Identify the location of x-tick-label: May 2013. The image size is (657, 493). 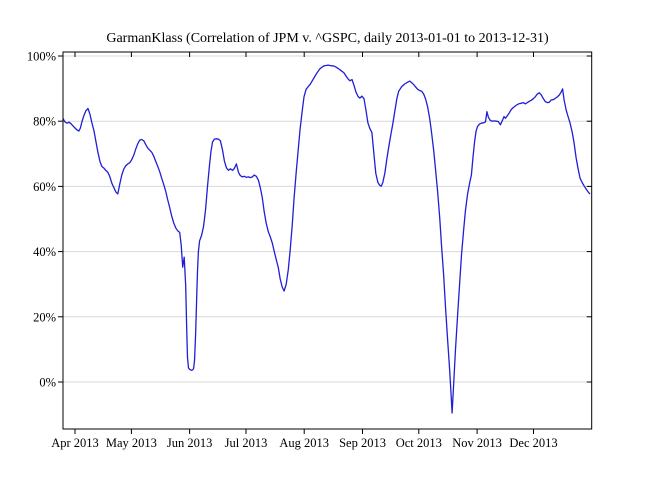
(131, 443).